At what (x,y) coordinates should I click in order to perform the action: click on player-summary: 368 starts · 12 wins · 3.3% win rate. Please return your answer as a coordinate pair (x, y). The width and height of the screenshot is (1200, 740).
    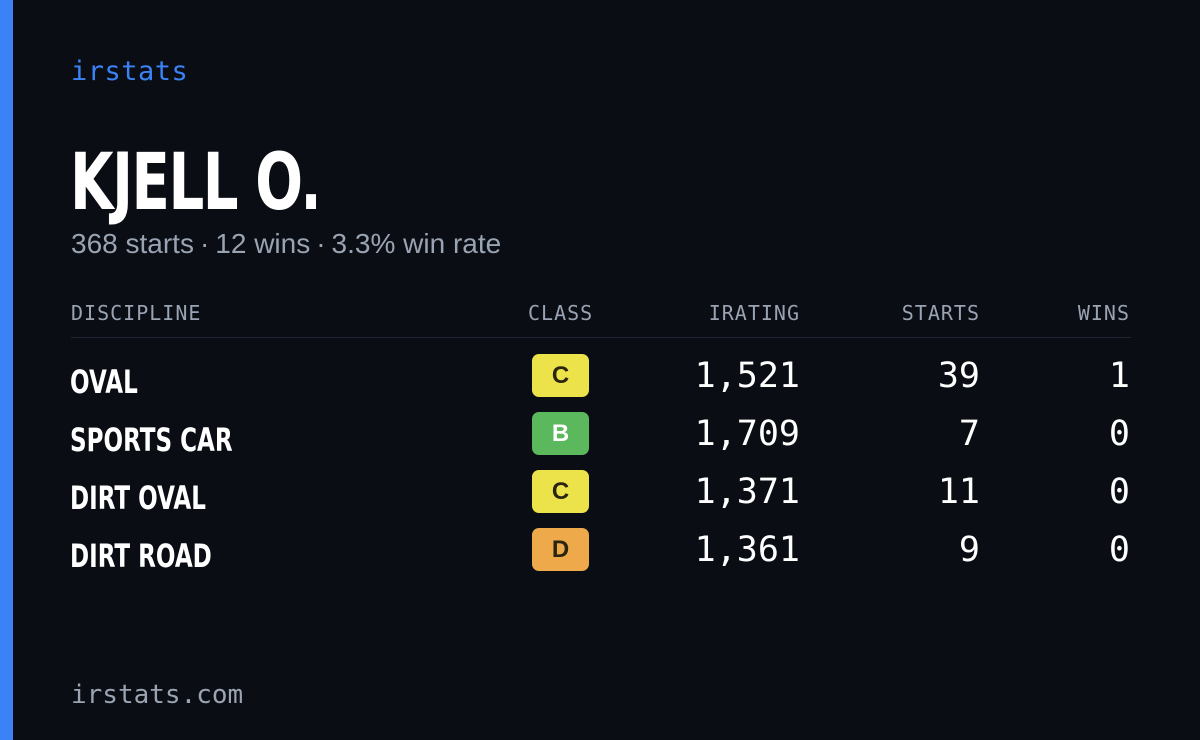
    Looking at the image, I should click on (286, 244).